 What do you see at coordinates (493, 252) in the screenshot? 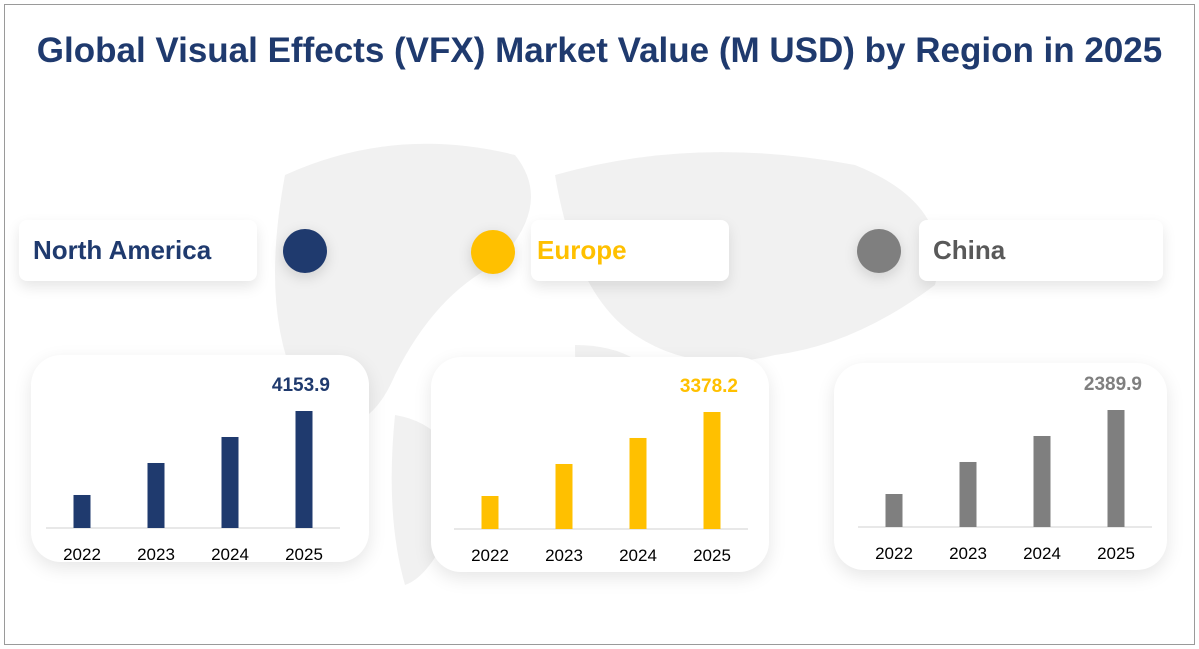
I see `europe-marker-icon` at bounding box center [493, 252].